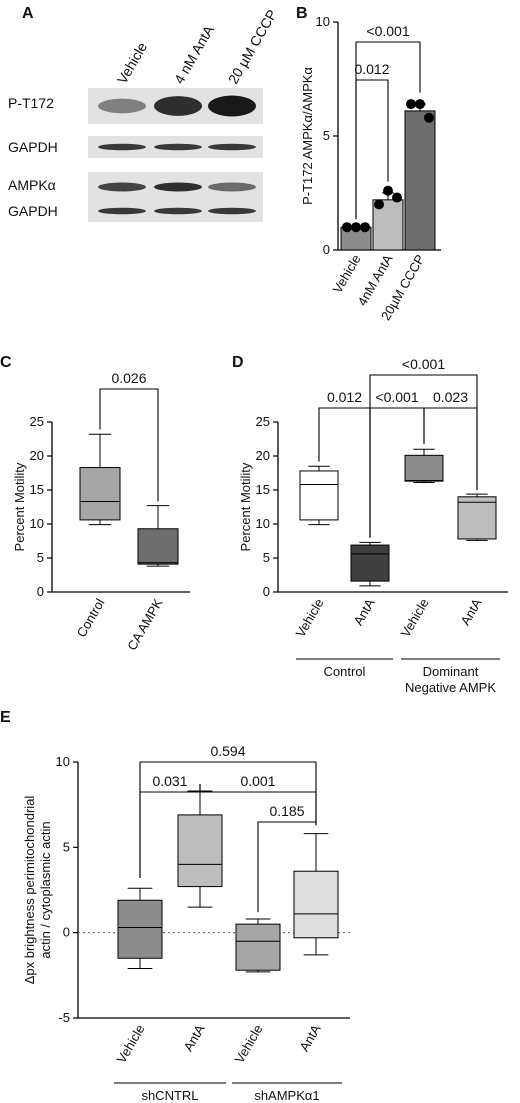 The width and height of the screenshot is (520, 1103). Describe the element at coordinates (286, 1095) in the screenshot. I see `group-label: shAMPKα1` at that location.